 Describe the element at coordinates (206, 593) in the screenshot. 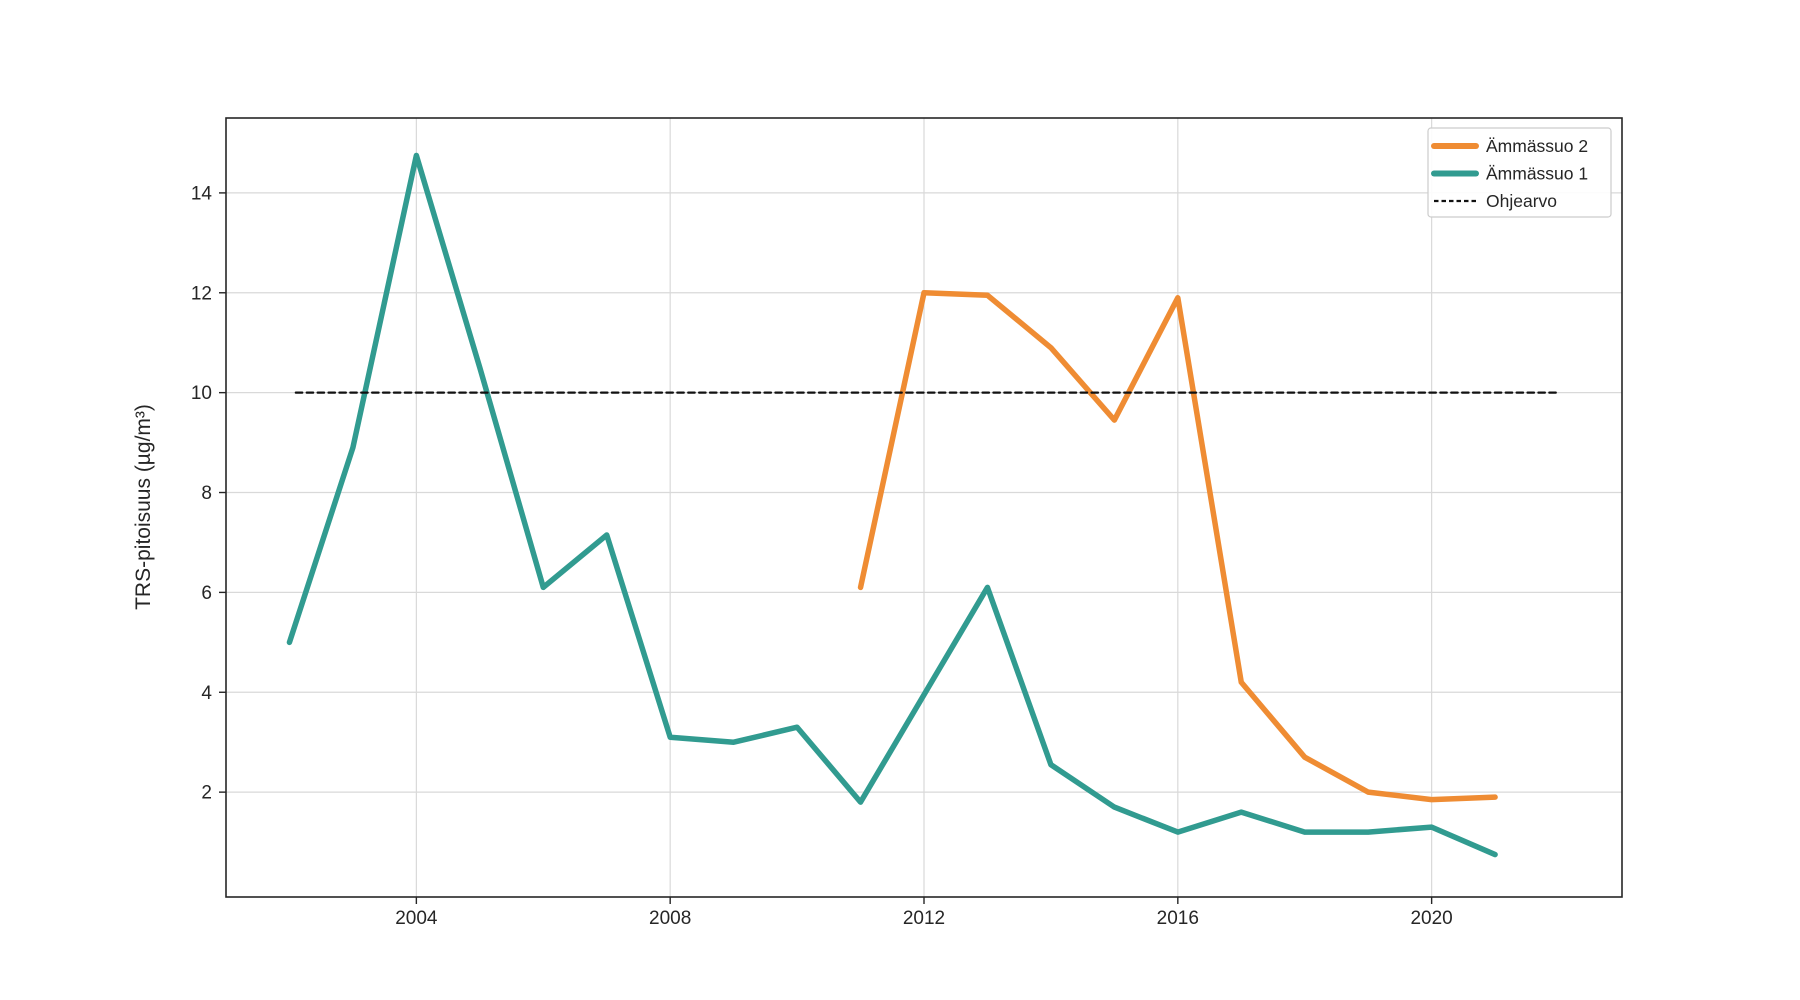

I see `y-tick-label-6: 6` at that location.